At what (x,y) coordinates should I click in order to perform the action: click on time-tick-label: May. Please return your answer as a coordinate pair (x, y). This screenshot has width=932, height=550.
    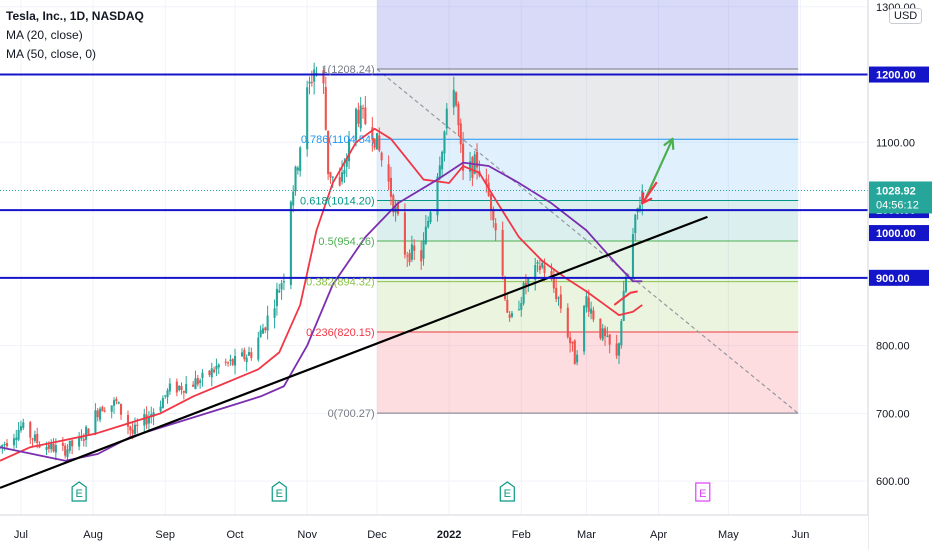
    Looking at the image, I should click on (728, 535).